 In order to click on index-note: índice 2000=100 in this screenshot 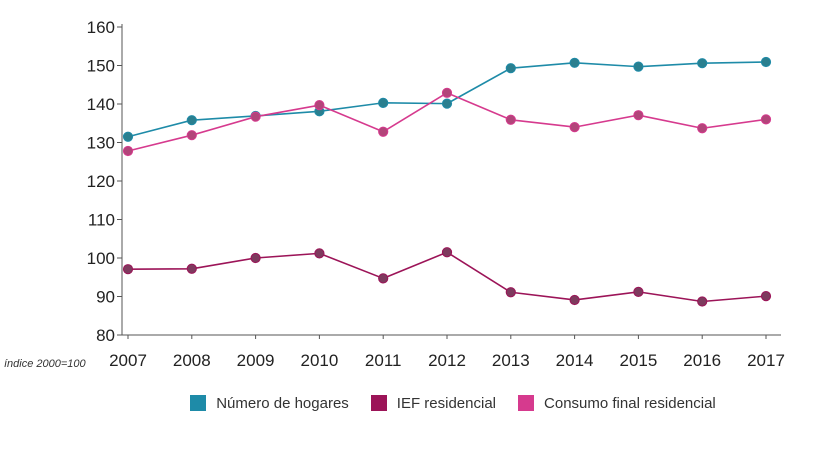, I will do `click(45, 364)`.